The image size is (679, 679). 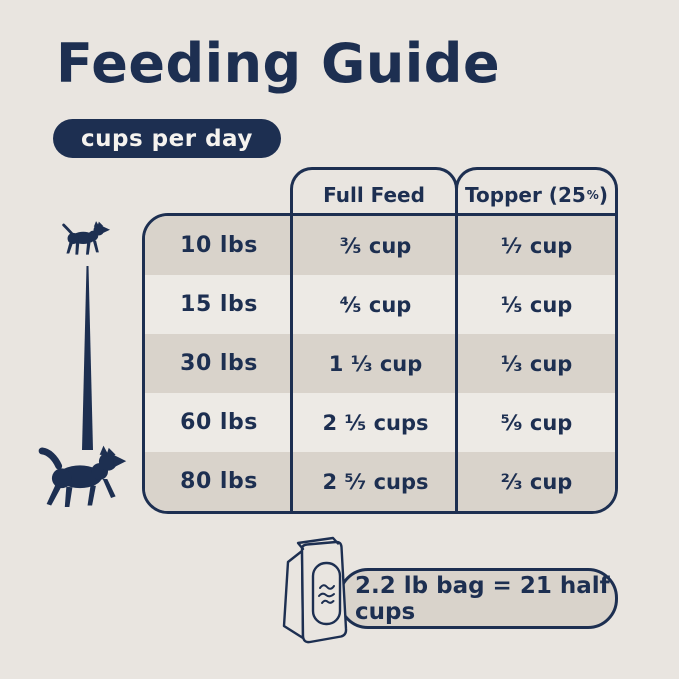 What do you see at coordinates (278, 63) in the screenshot?
I see `page-title: Feeding Guide` at bounding box center [278, 63].